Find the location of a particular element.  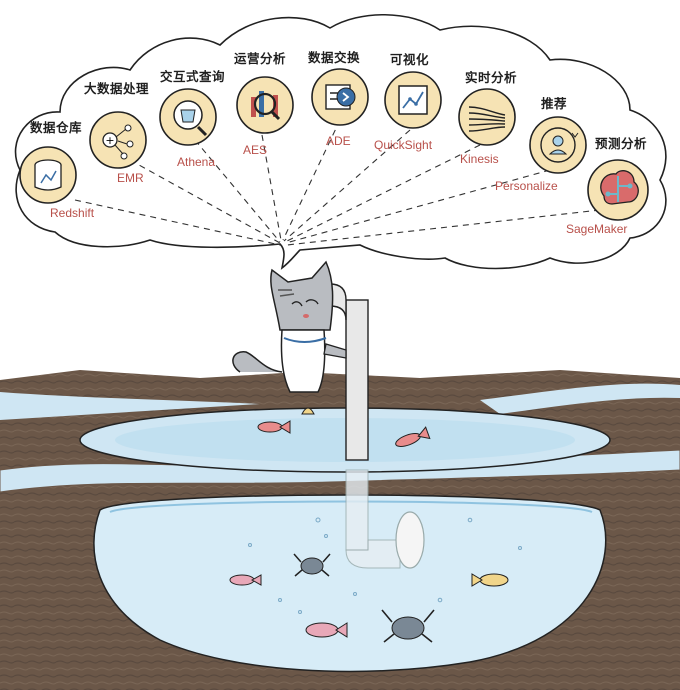

sagemaker-icon is located at coordinates (618, 190).